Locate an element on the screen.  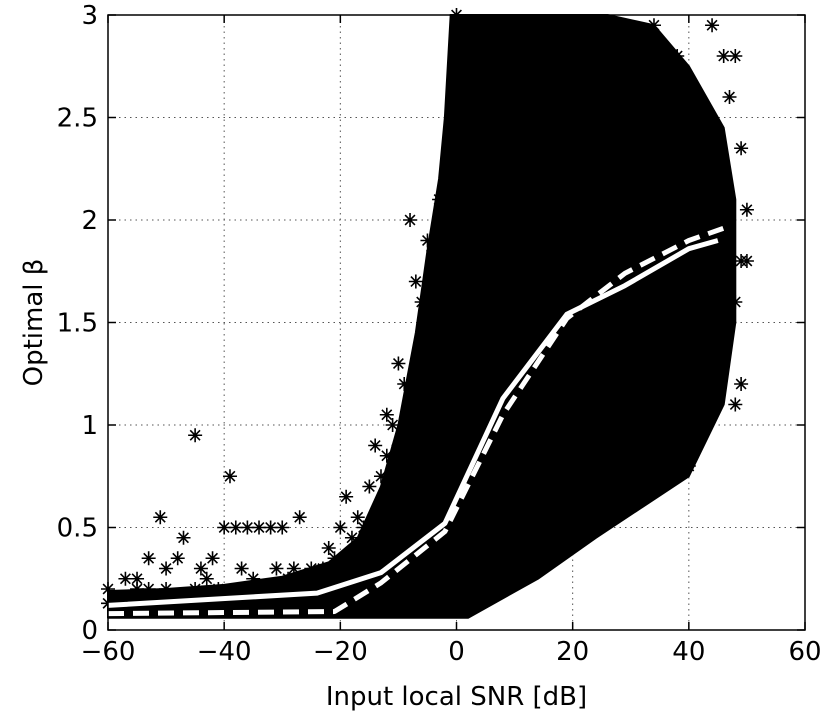
y-tick-label: 0 is located at coordinates (89, 631).